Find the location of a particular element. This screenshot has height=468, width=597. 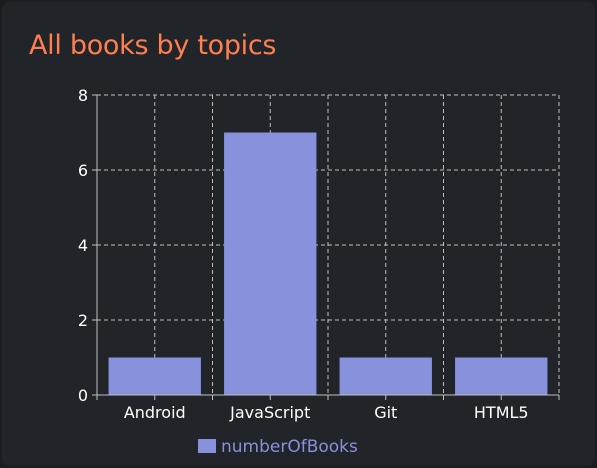

bar-html5 is located at coordinates (501, 376).